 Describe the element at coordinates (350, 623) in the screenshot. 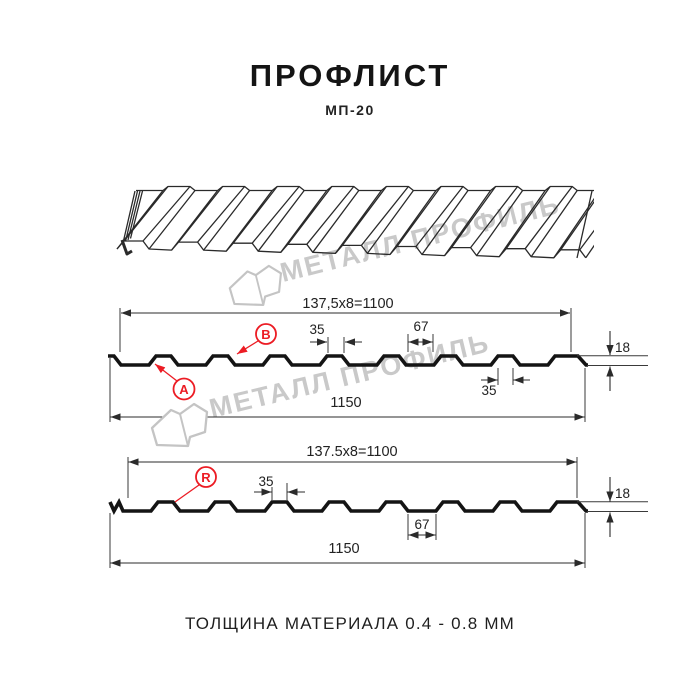

I see `thickness-note: ТОЛЩИНА МАТЕРИАЛА 0.4 - 0.8 ММ` at that location.